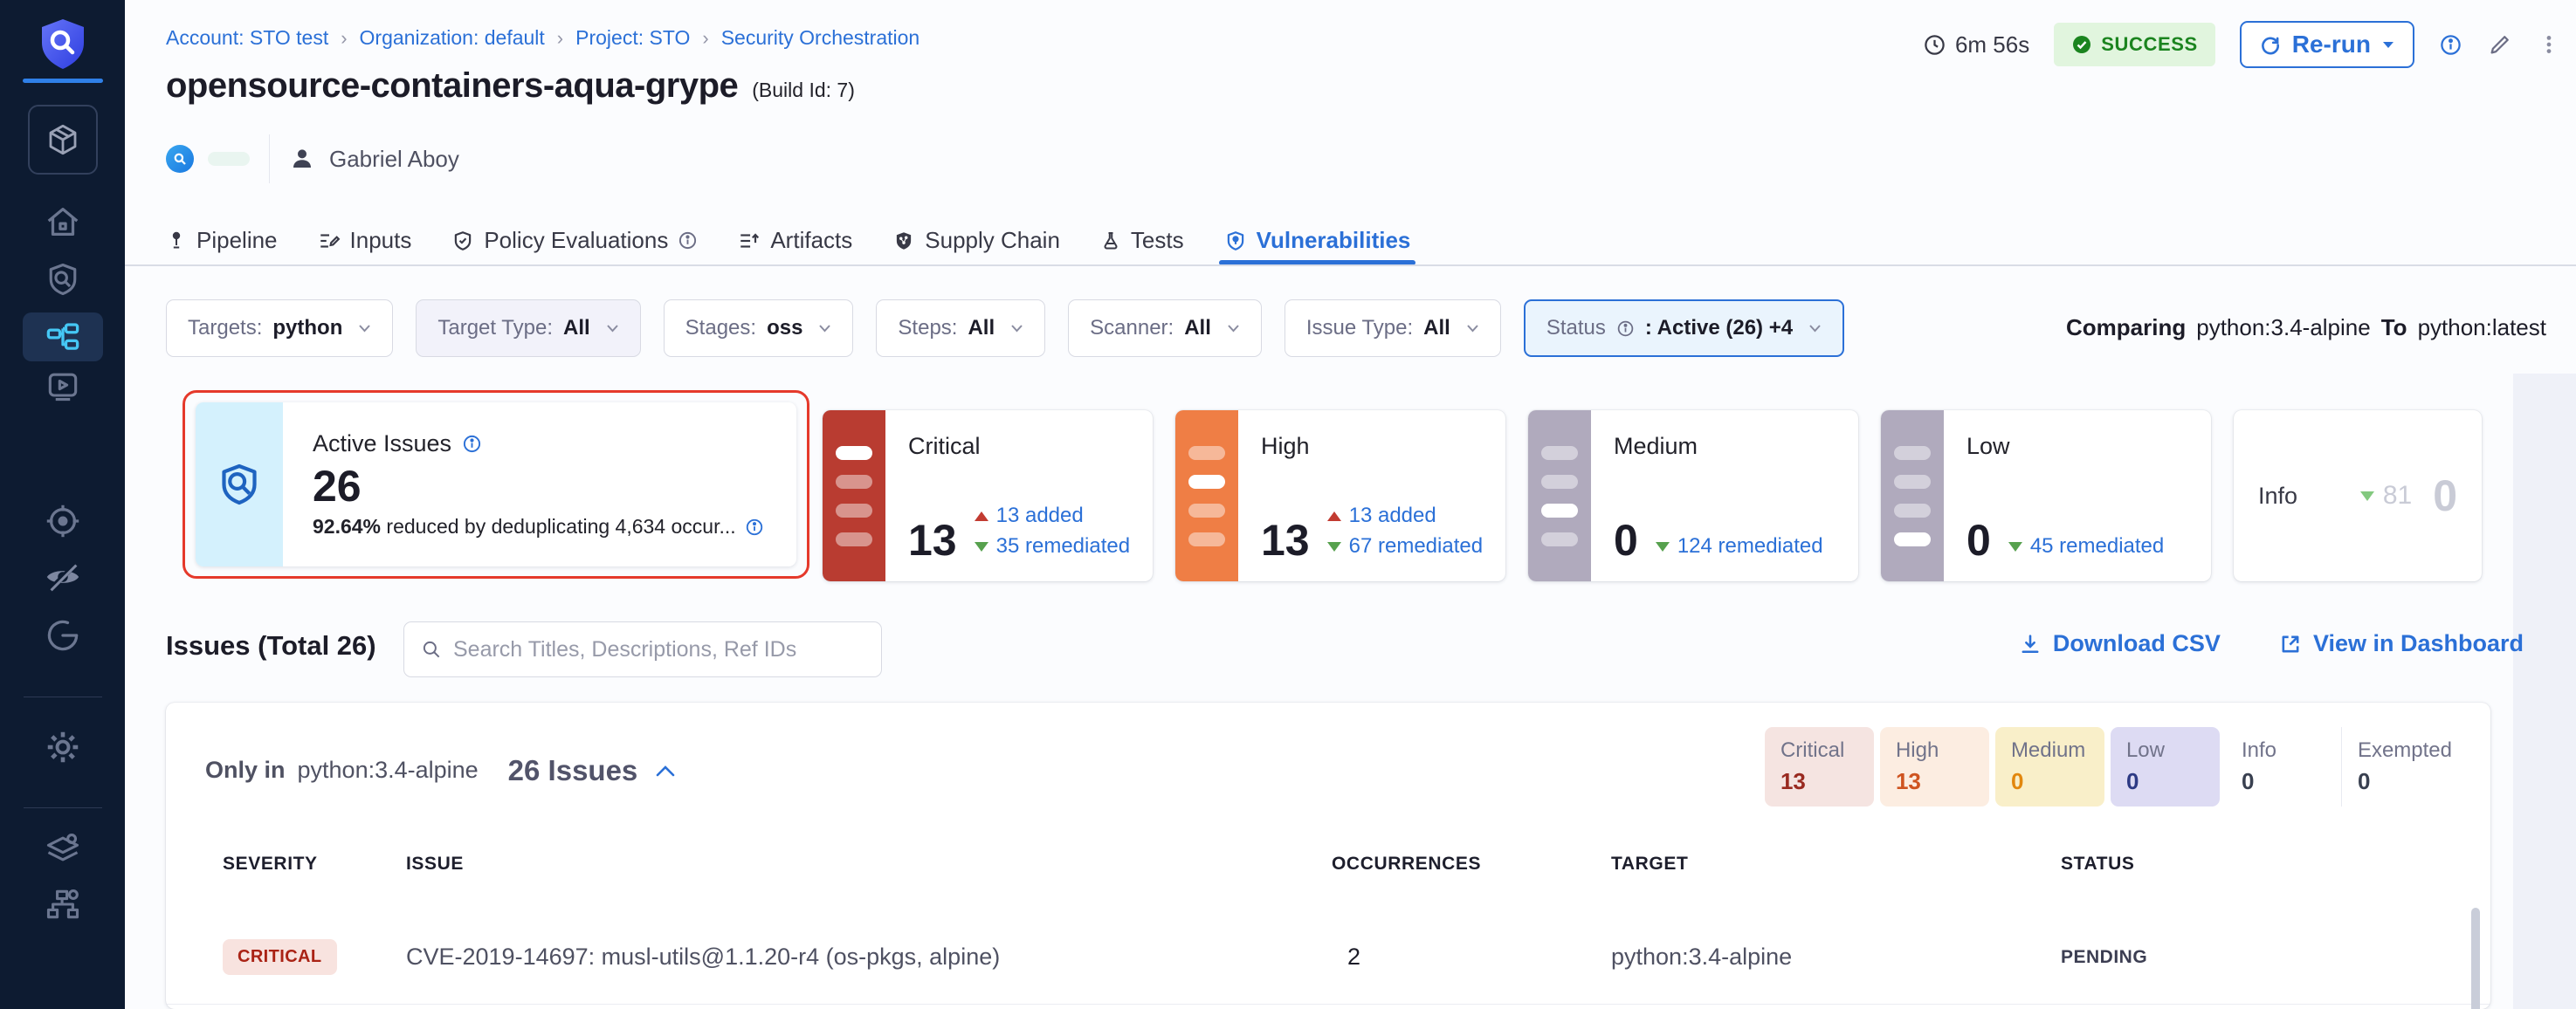  What do you see at coordinates (229, 159) in the screenshot?
I see `decor-pill` at bounding box center [229, 159].